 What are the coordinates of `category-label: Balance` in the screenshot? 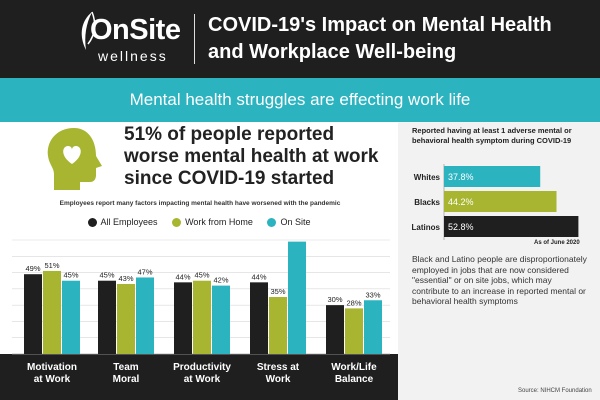 It's located at (354, 379).